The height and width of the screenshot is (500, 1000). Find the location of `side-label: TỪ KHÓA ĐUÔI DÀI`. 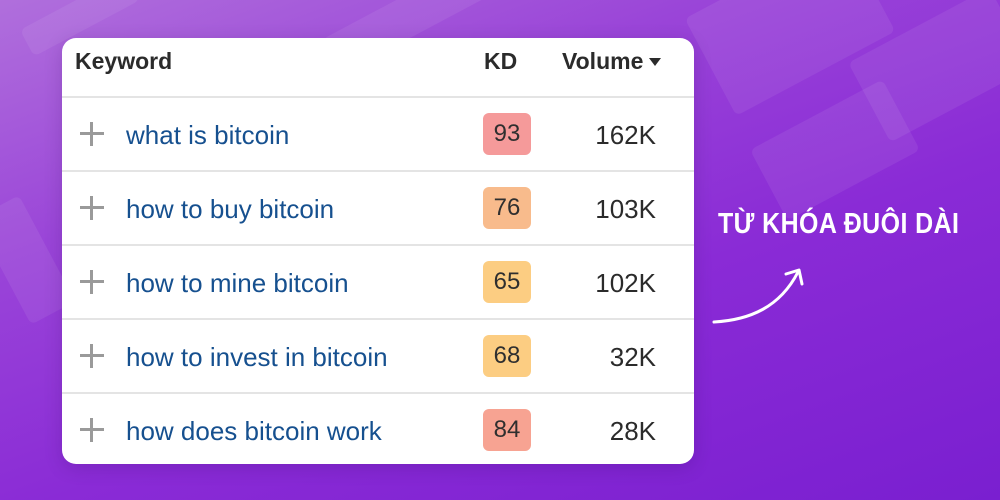

side-label: TỪ KHÓA ĐUÔI DÀI is located at coordinates (839, 224).